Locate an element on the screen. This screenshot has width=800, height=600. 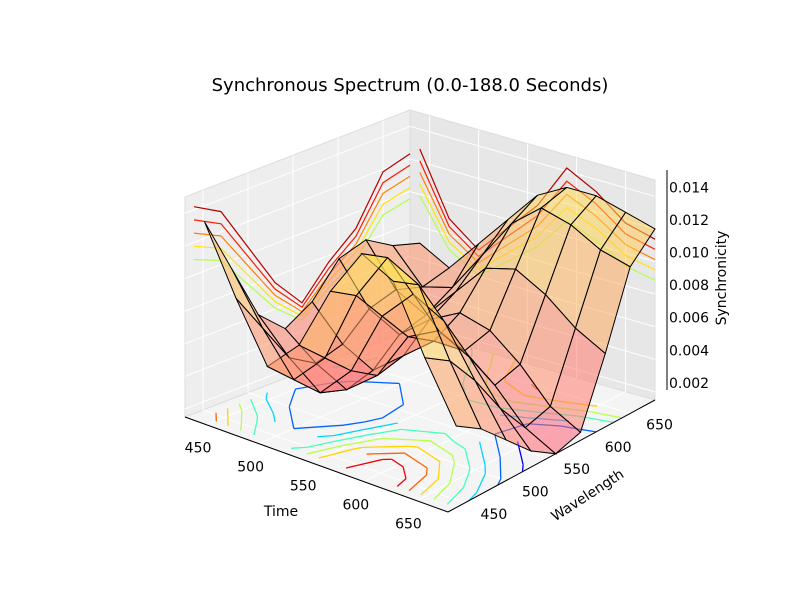
y-tick-label: 600 is located at coordinates (618, 448).